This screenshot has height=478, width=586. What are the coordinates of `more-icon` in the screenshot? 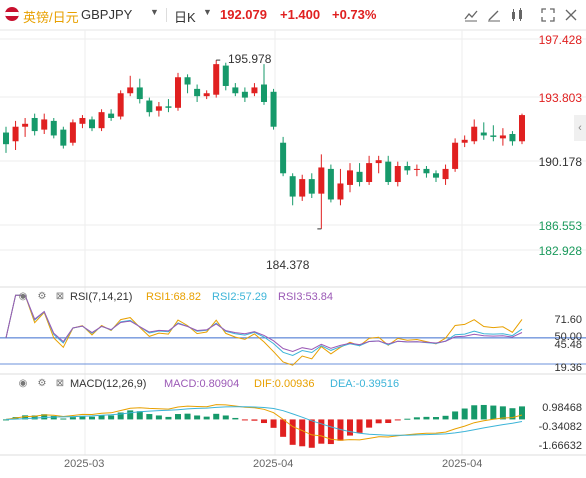 It's located at (571, 15).